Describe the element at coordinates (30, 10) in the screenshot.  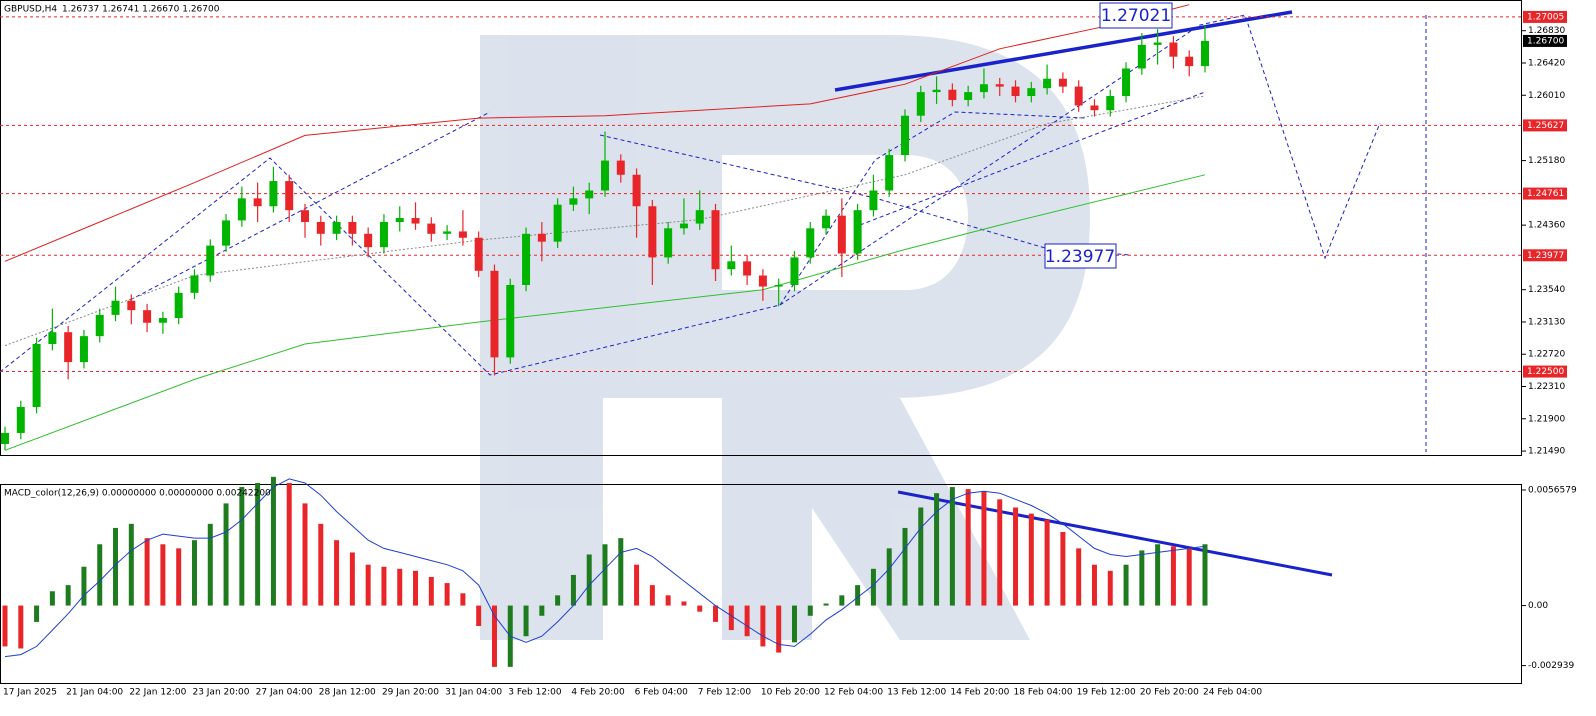
I see `chart-title: GBPUSD,H4` at that location.